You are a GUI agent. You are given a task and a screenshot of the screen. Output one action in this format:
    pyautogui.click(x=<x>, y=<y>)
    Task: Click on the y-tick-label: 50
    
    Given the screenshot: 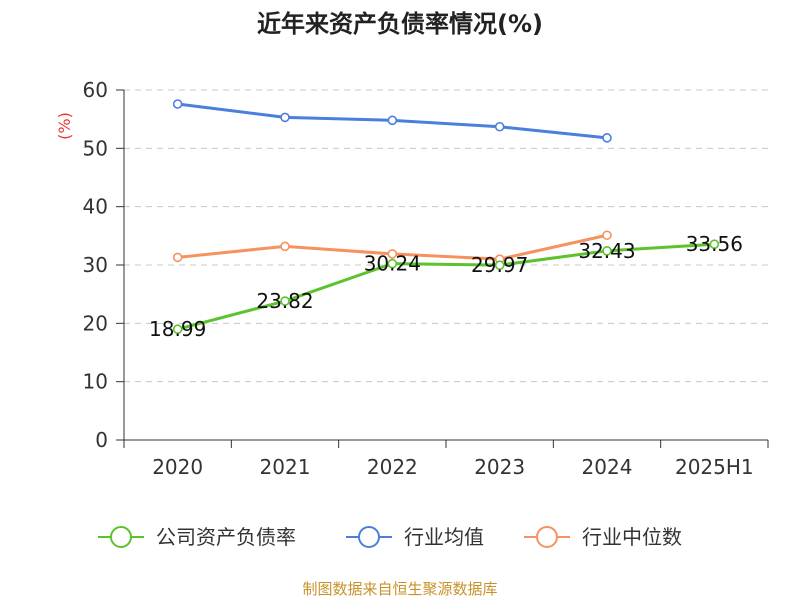 What is the action you would take?
    pyautogui.click(x=95, y=148)
    